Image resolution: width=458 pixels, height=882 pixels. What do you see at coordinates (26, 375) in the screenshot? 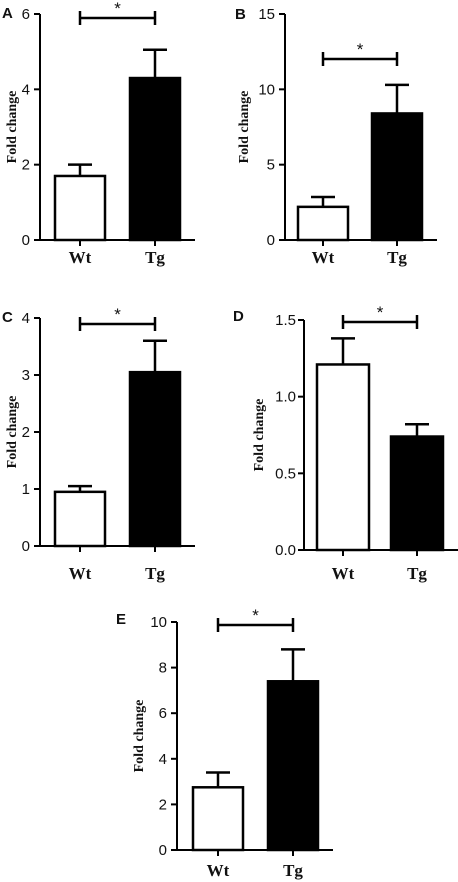
I see `y-tick-label: 3` at bounding box center [26, 375].